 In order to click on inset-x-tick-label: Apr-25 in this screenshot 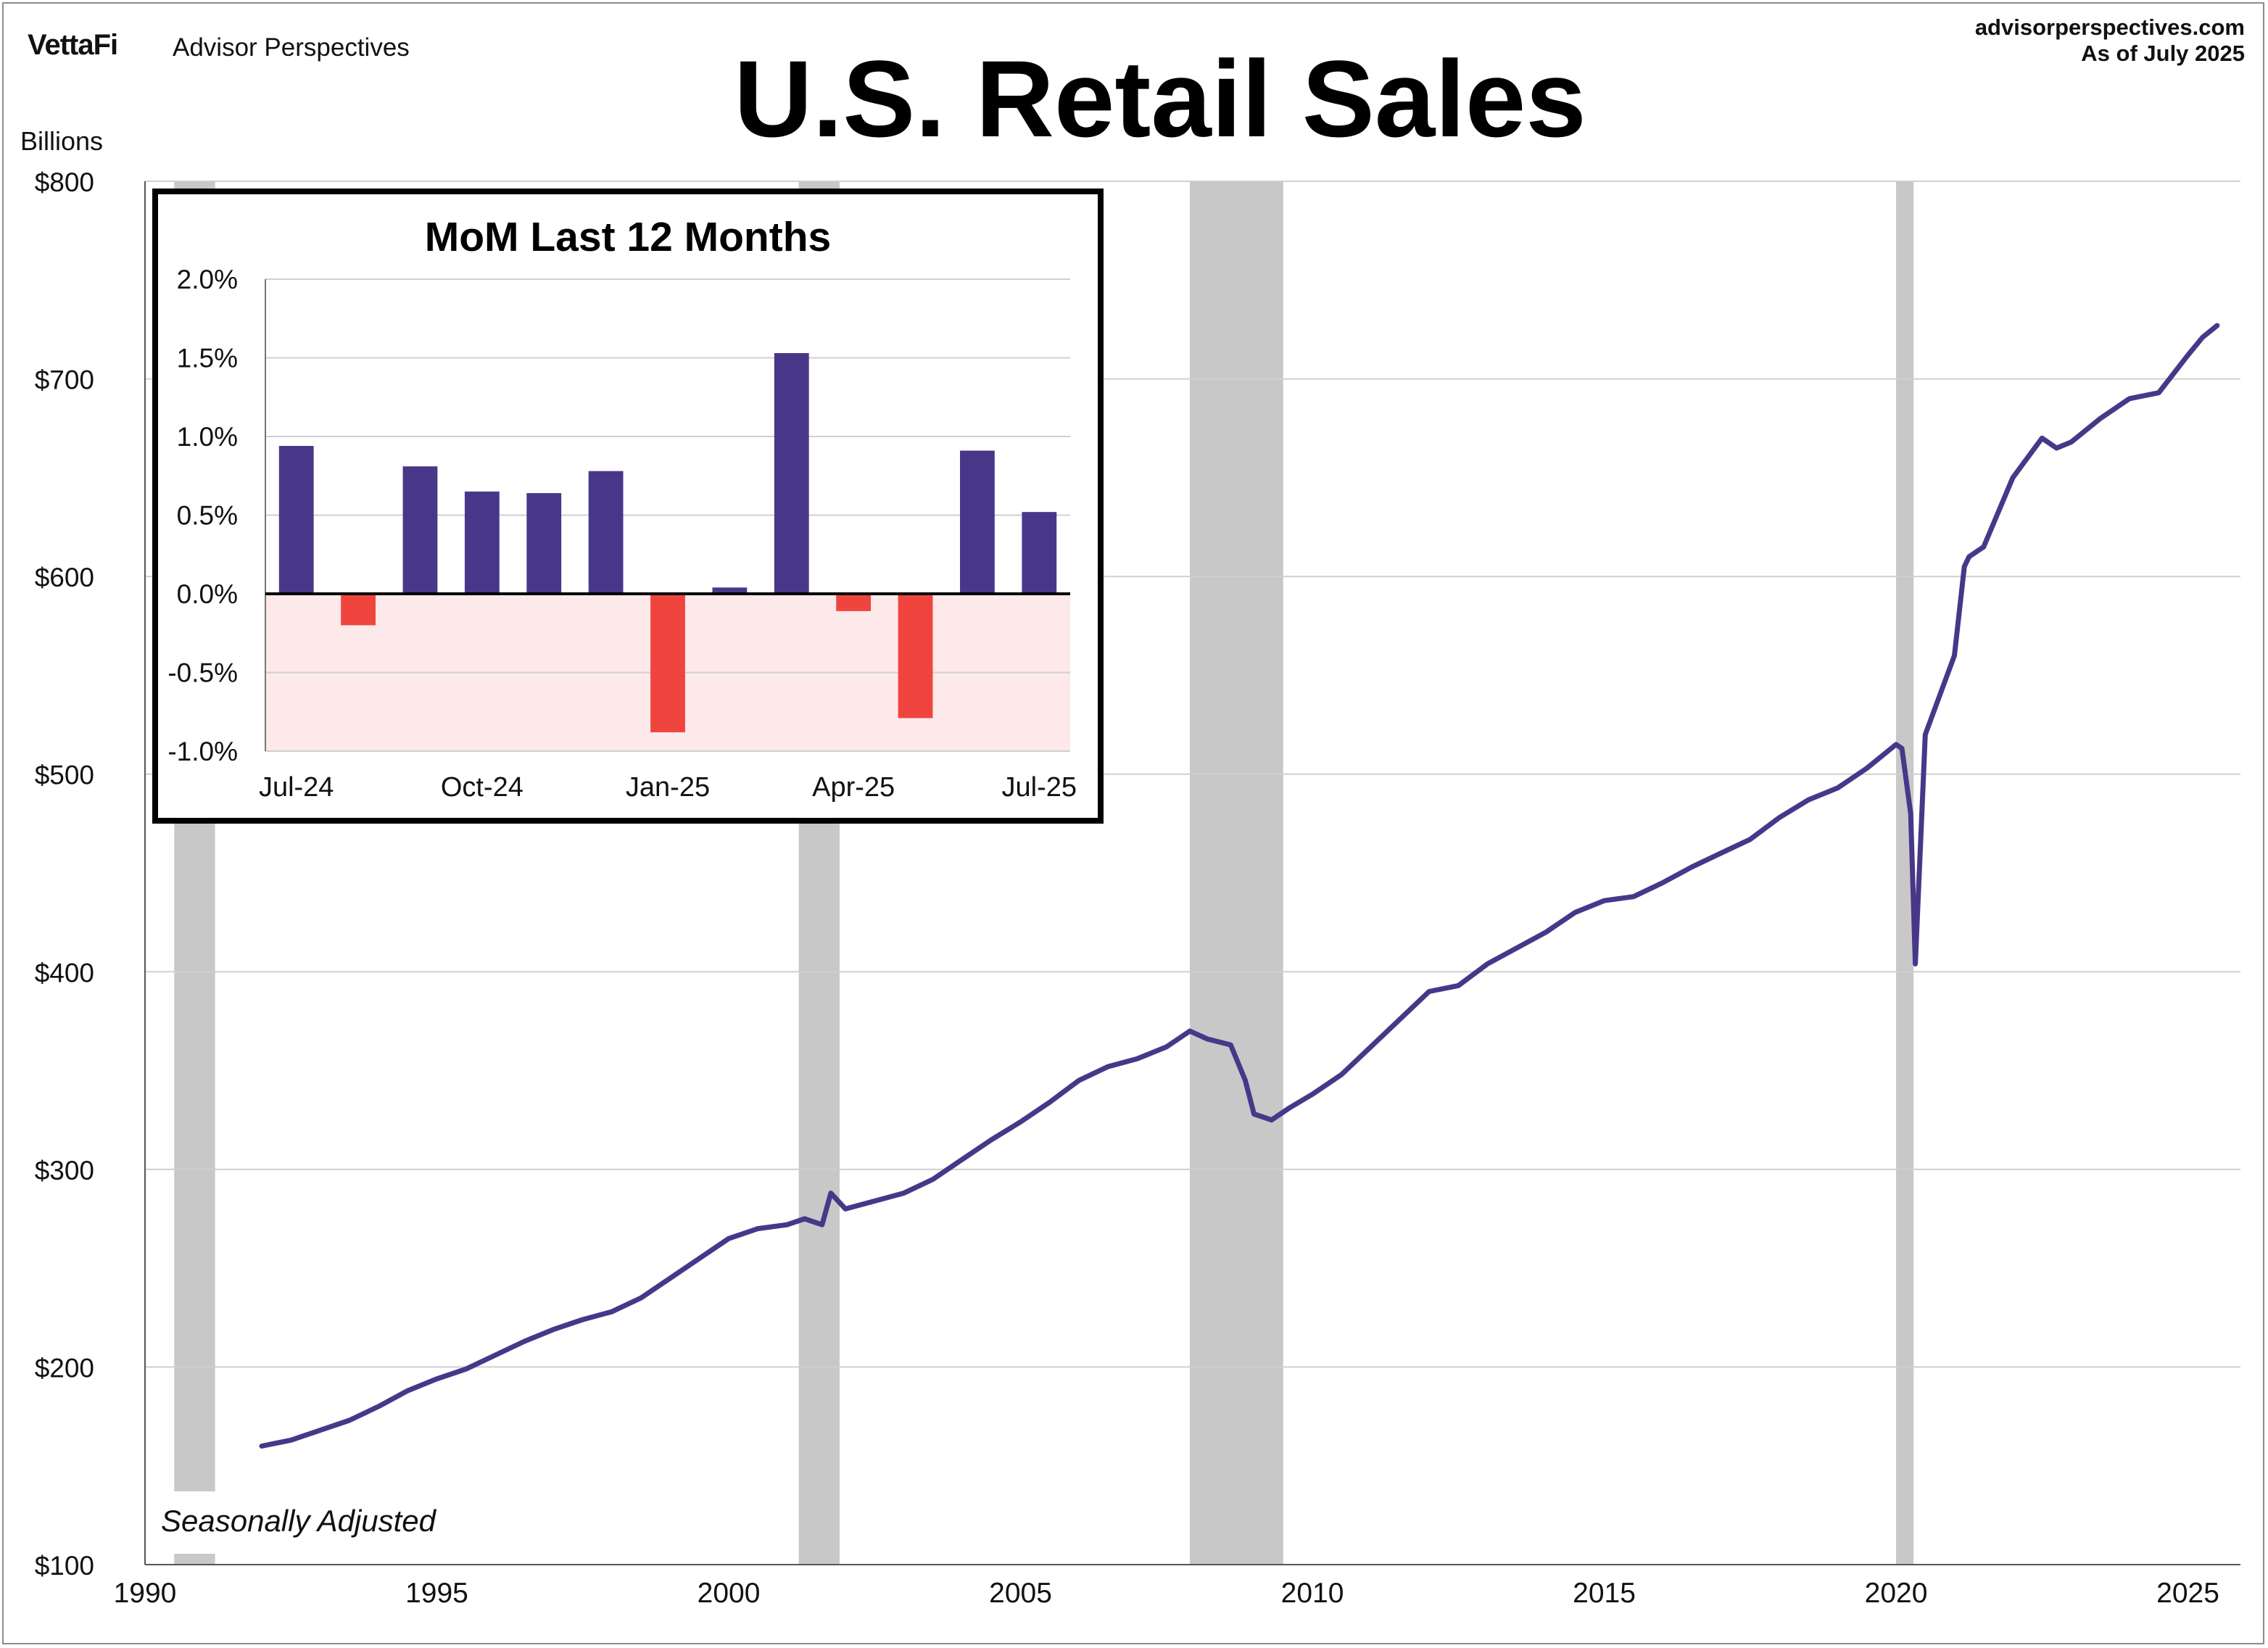, I will do `click(853, 787)`.